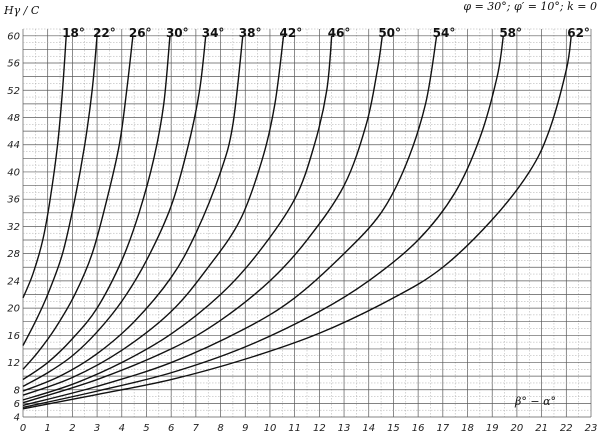  What do you see at coordinates (530, 6) in the screenshot?
I see `parameters-label: φ = 30°; φ′ = 10°; k = 0` at bounding box center [530, 6].